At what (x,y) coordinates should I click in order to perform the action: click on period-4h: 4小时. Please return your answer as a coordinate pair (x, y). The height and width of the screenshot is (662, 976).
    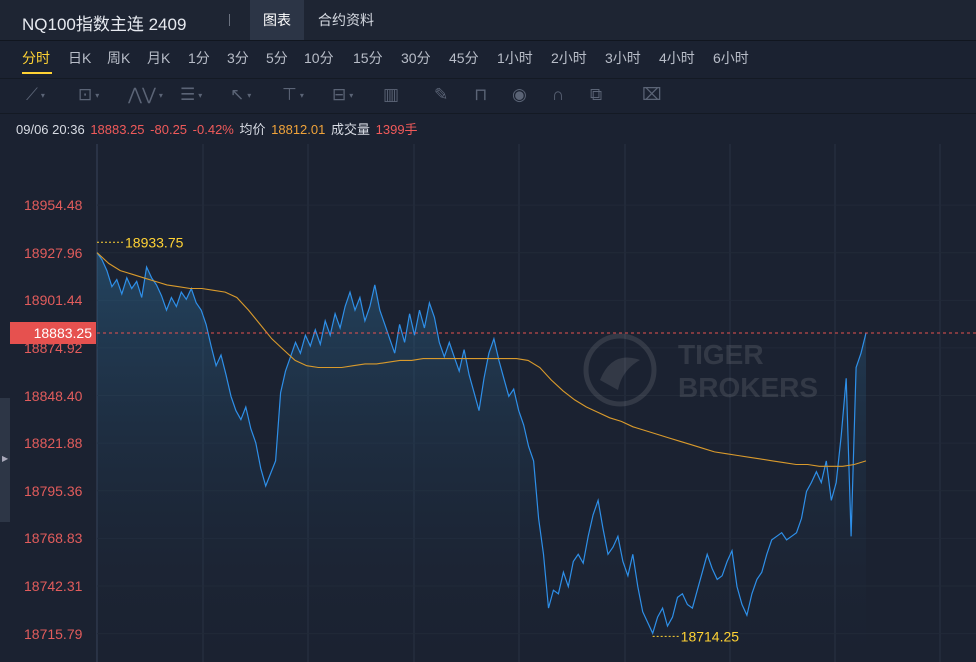
    Looking at the image, I should click on (677, 58).